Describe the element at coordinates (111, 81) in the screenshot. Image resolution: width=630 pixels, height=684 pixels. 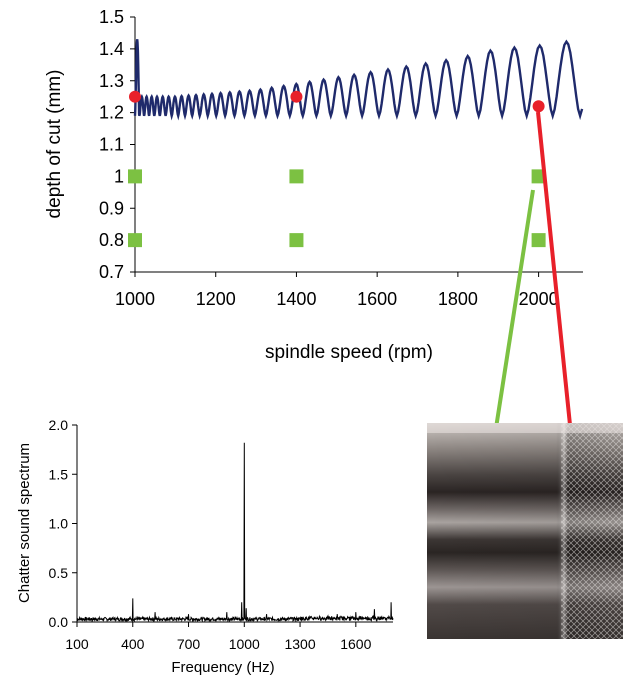
I see `top-y-tick-label: 1.3` at that location.